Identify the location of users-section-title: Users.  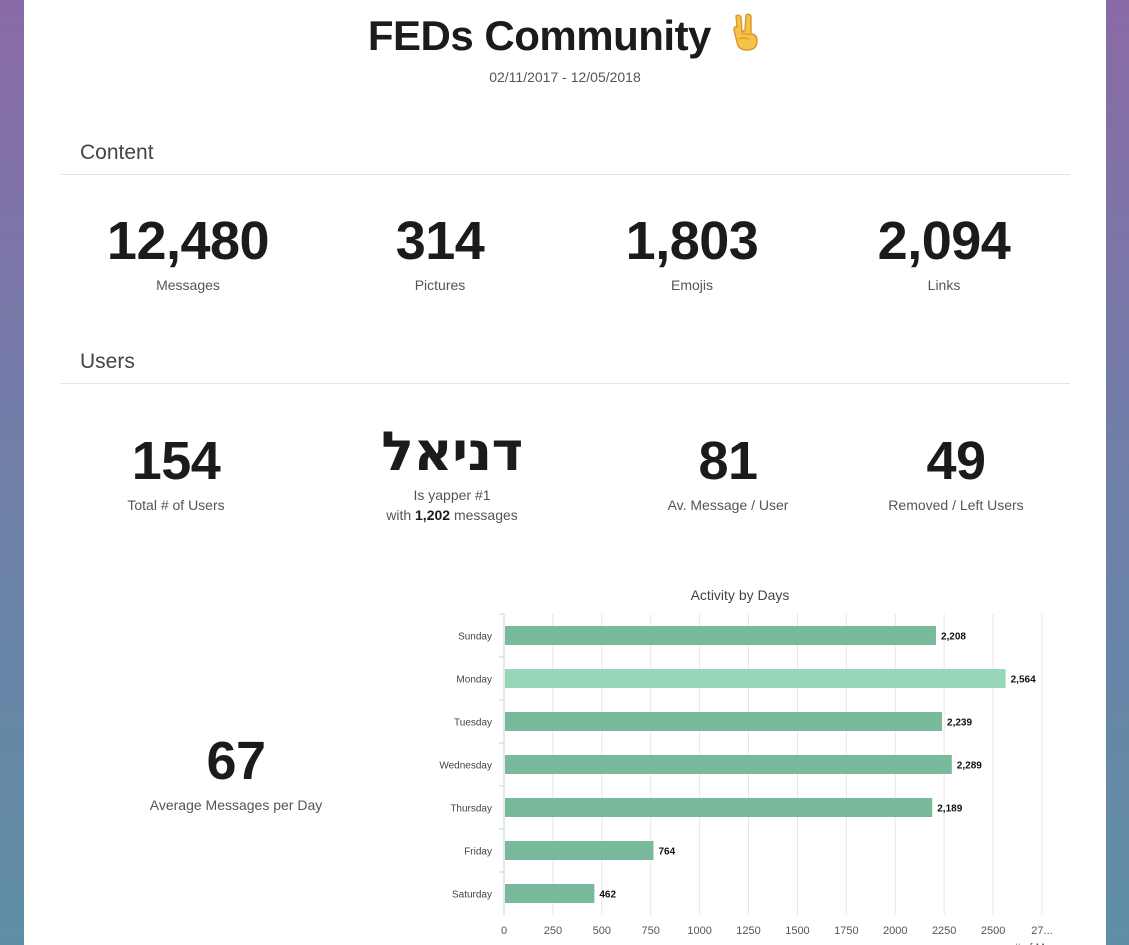
(107, 361).